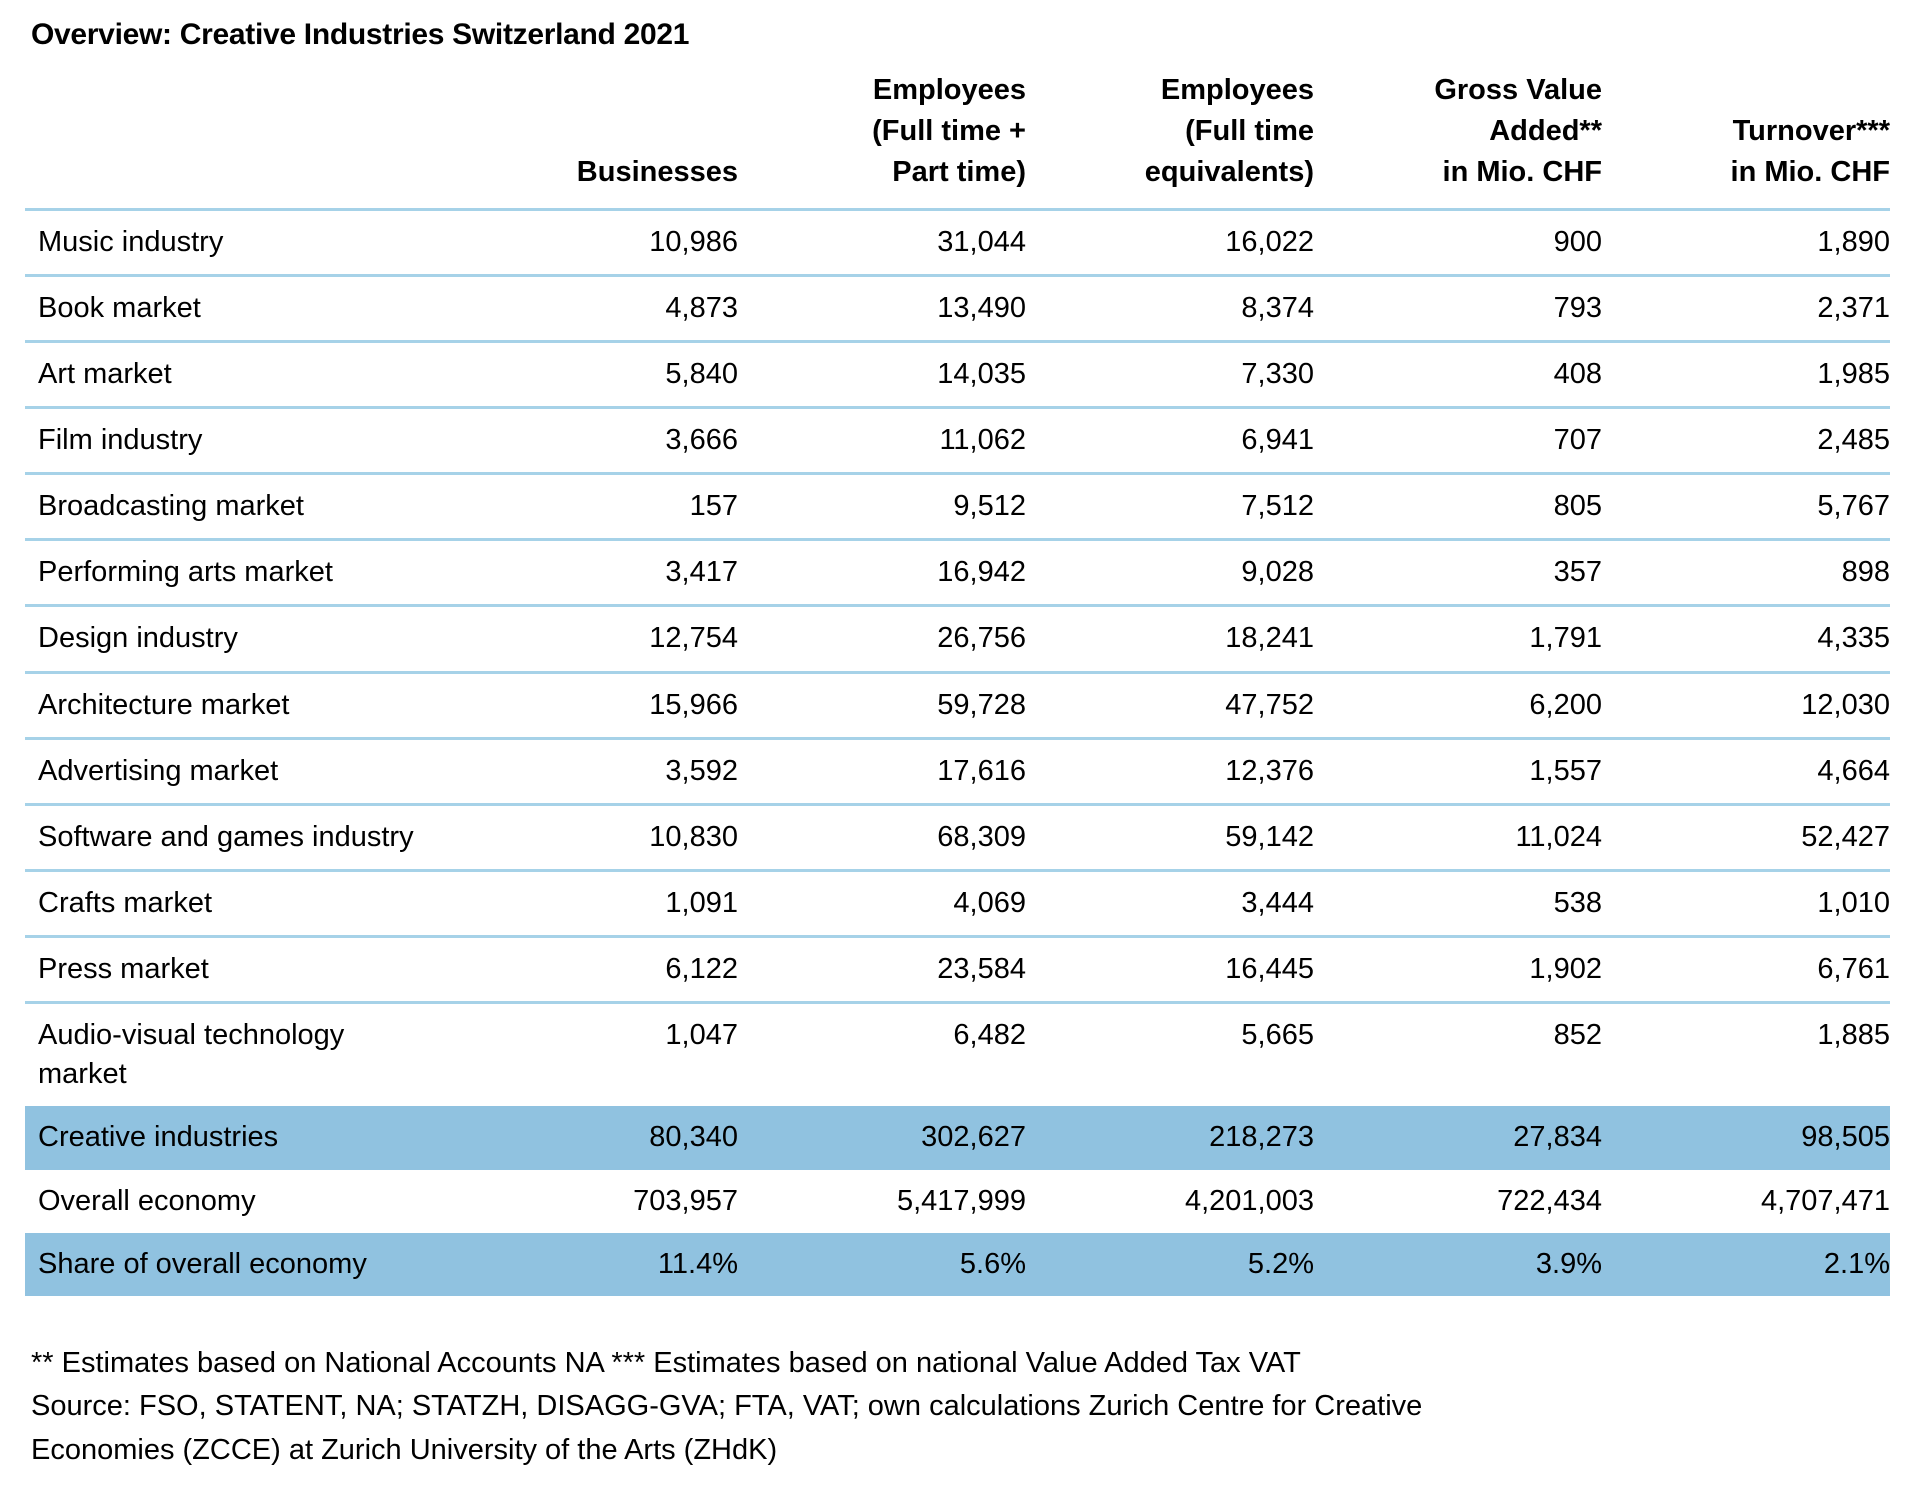 Image resolution: width=1920 pixels, height=1512 pixels. What do you see at coordinates (237, 140) in the screenshot?
I see `row-label-column-header` at bounding box center [237, 140].